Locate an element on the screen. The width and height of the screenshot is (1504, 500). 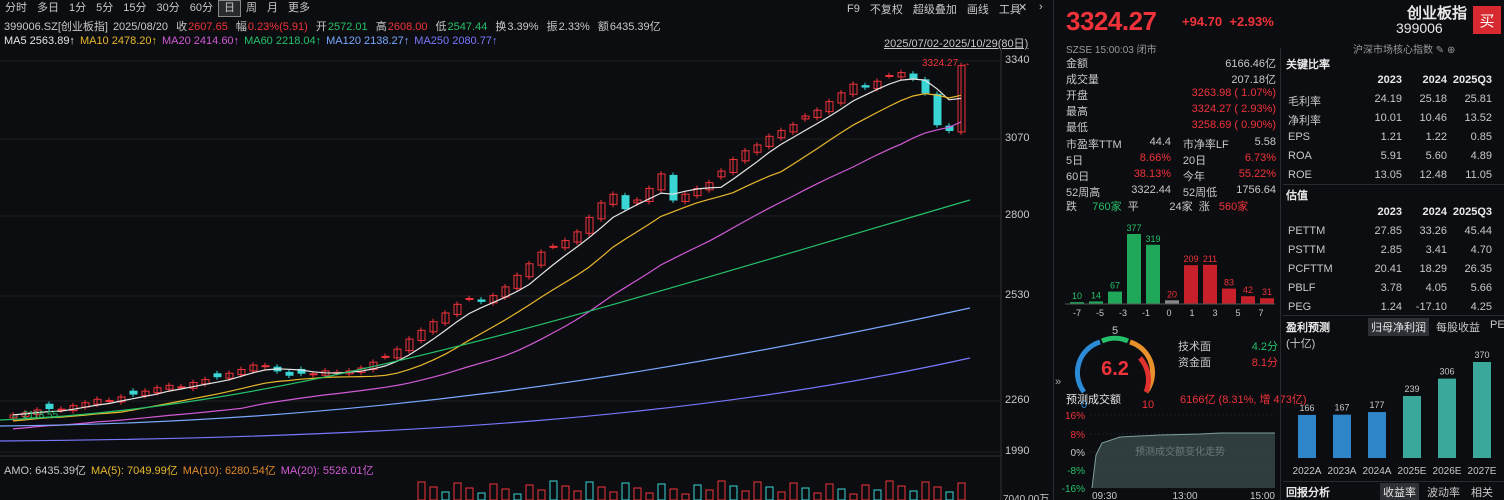
tab-10: 更多 is located at coordinates (299, 8).